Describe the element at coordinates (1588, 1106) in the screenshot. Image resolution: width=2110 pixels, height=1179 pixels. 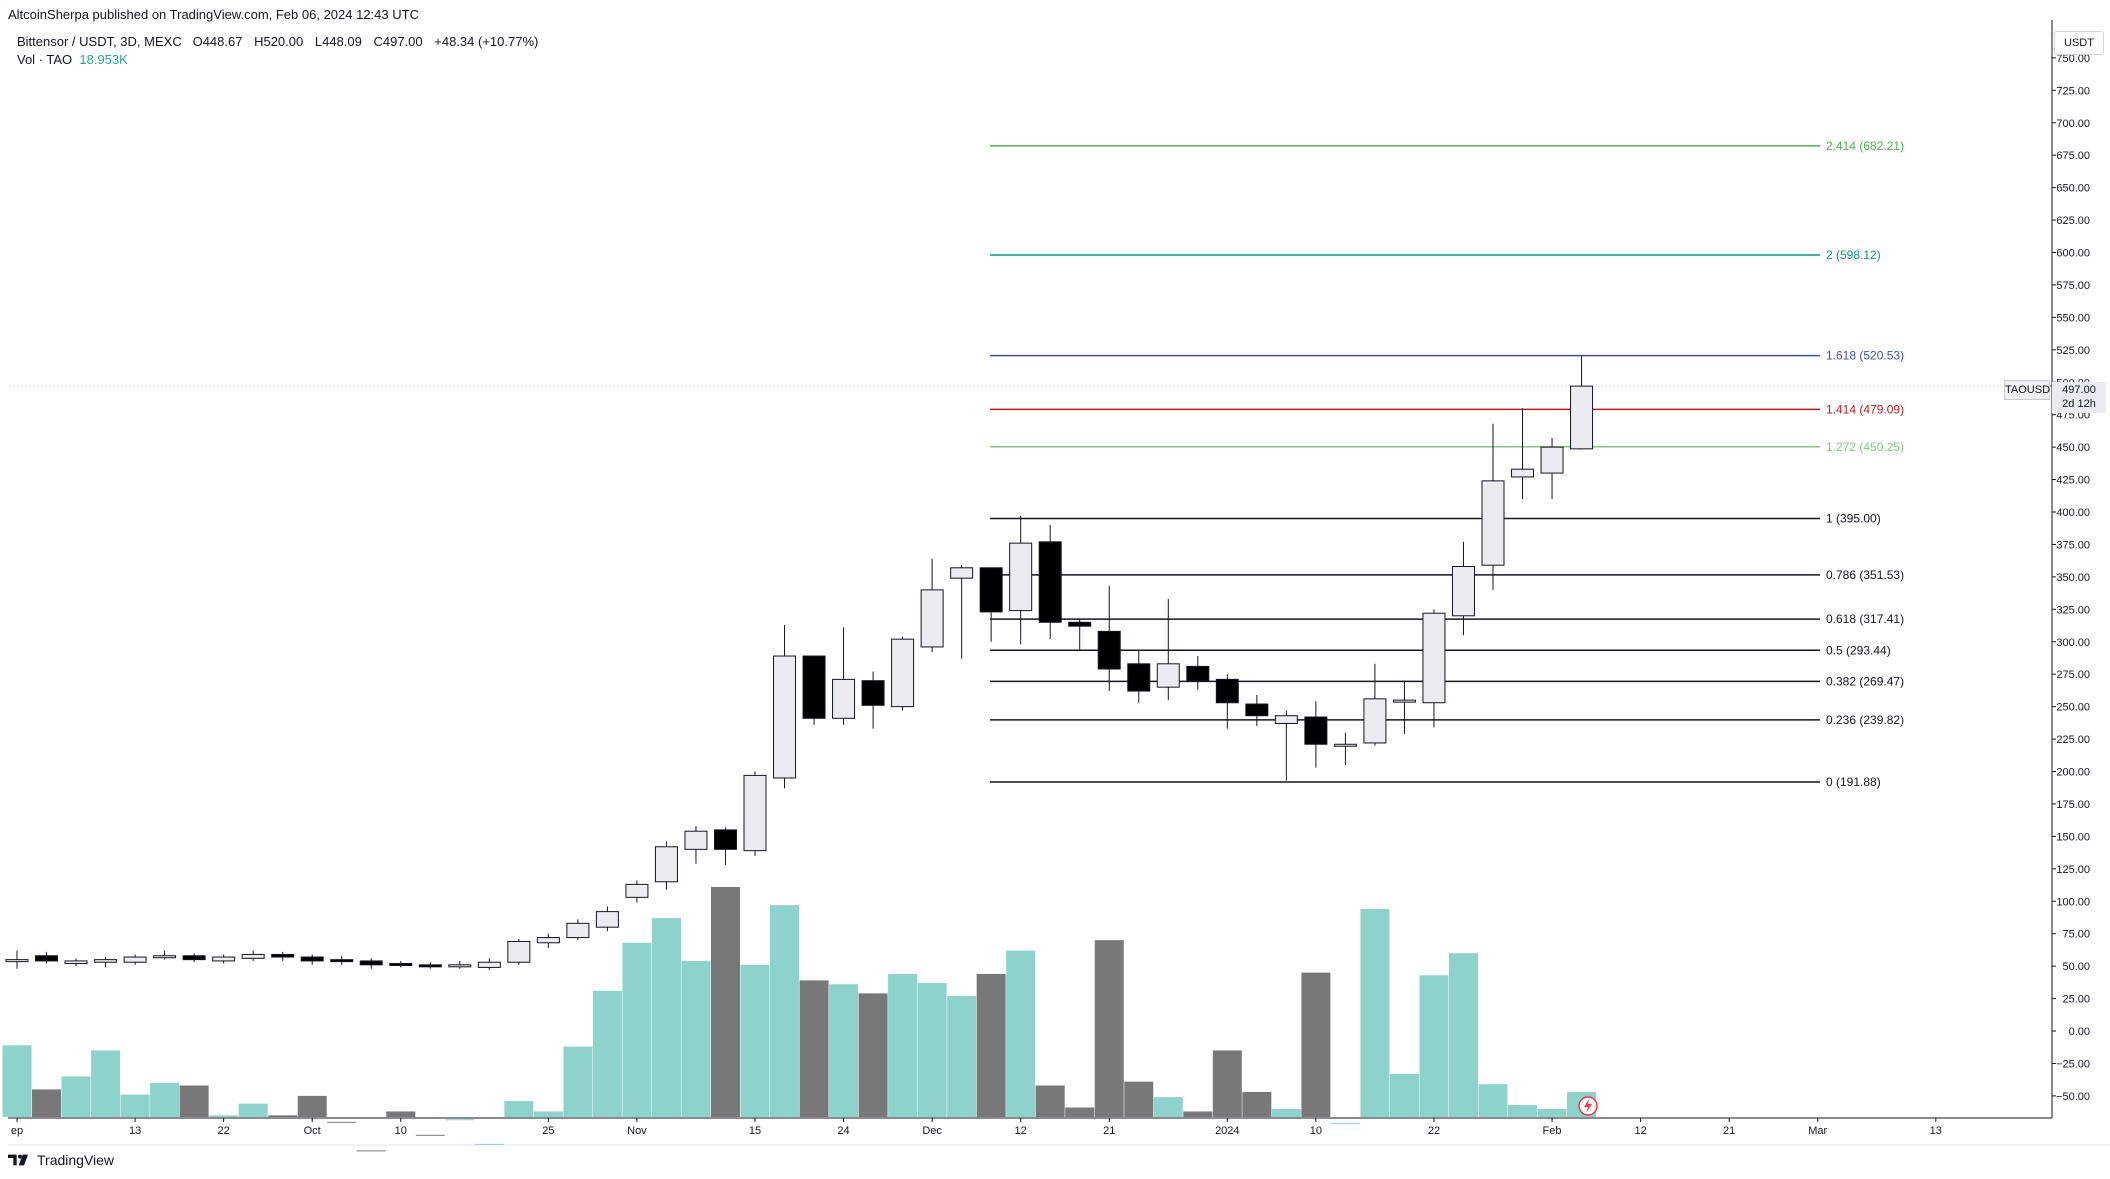
I see `lightning-icon` at that location.